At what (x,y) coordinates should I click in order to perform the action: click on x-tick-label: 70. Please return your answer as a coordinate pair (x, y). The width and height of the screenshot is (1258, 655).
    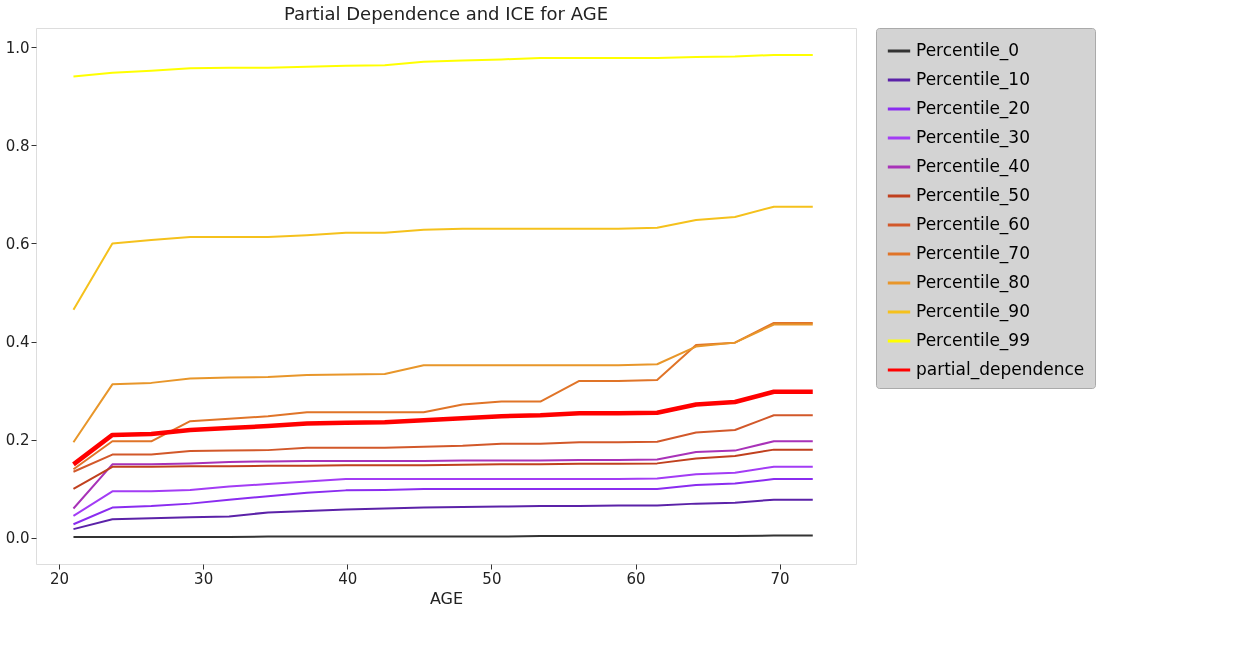
    Looking at the image, I should click on (780, 578).